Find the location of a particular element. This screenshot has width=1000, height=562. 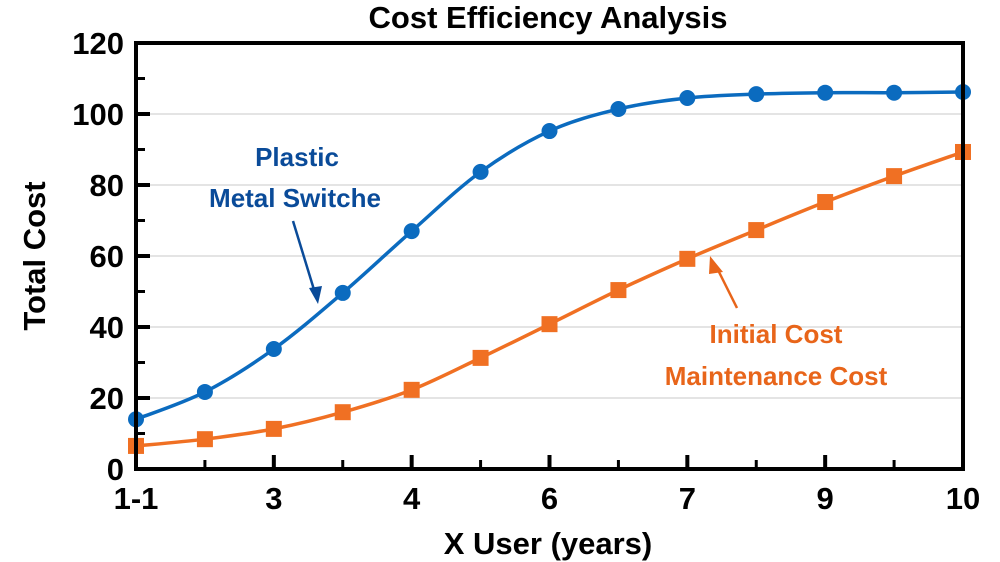

y-tick-label: 0 is located at coordinates (115, 469).